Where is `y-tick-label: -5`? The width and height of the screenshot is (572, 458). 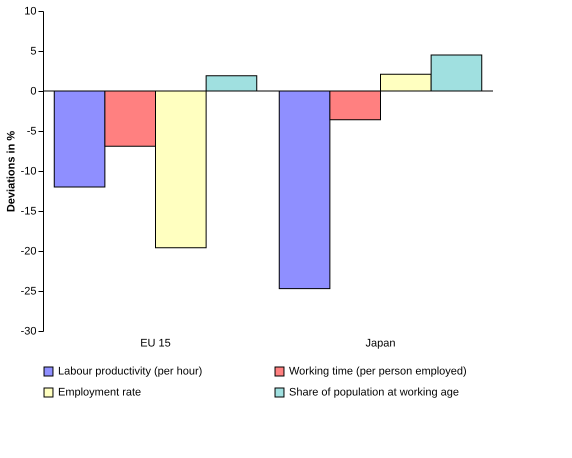 y-tick-label: -5 is located at coordinates (31, 132).